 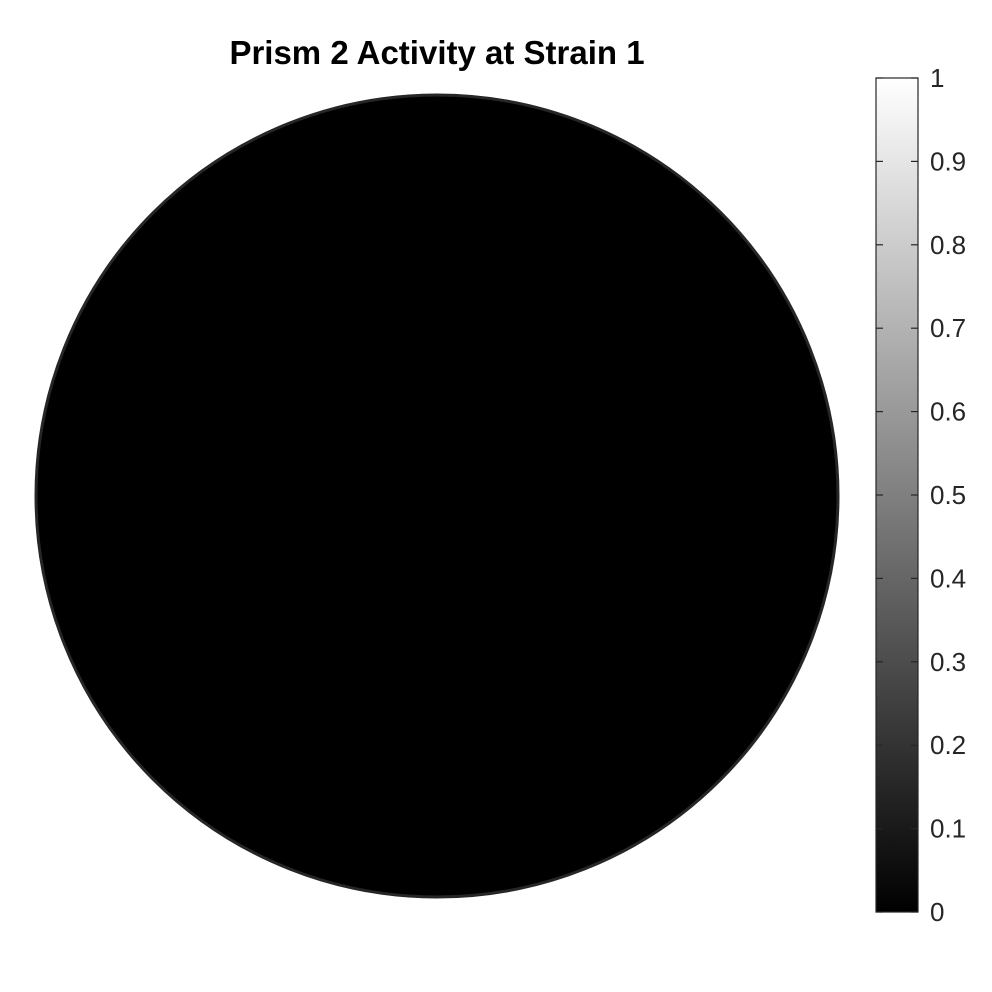 What do you see at coordinates (948, 412) in the screenshot?
I see `colorbar-tick-label: 0.6` at bounding box center [948, 412].